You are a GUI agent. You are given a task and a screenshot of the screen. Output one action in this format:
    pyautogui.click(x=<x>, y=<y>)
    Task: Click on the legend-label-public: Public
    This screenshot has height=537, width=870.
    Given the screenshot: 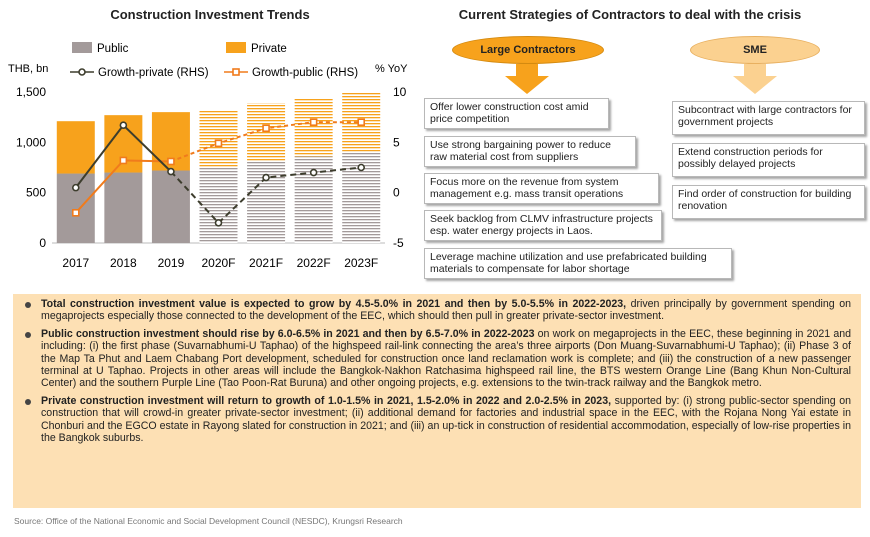 What is the action you would take?
    pyautogui.click(x=113, y=49)
    